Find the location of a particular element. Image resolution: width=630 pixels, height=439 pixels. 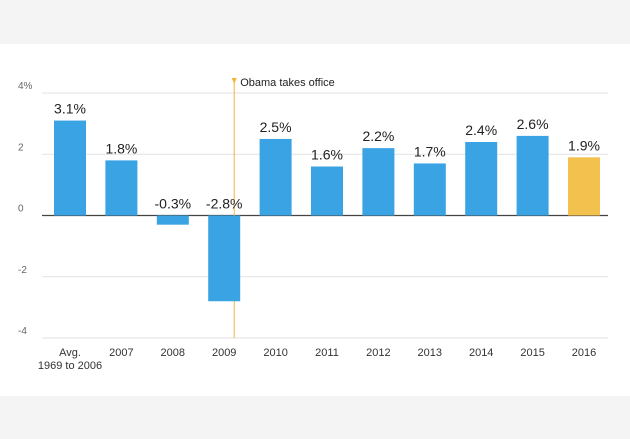

data-label: -2.8% is located at coordinates (224, 204).